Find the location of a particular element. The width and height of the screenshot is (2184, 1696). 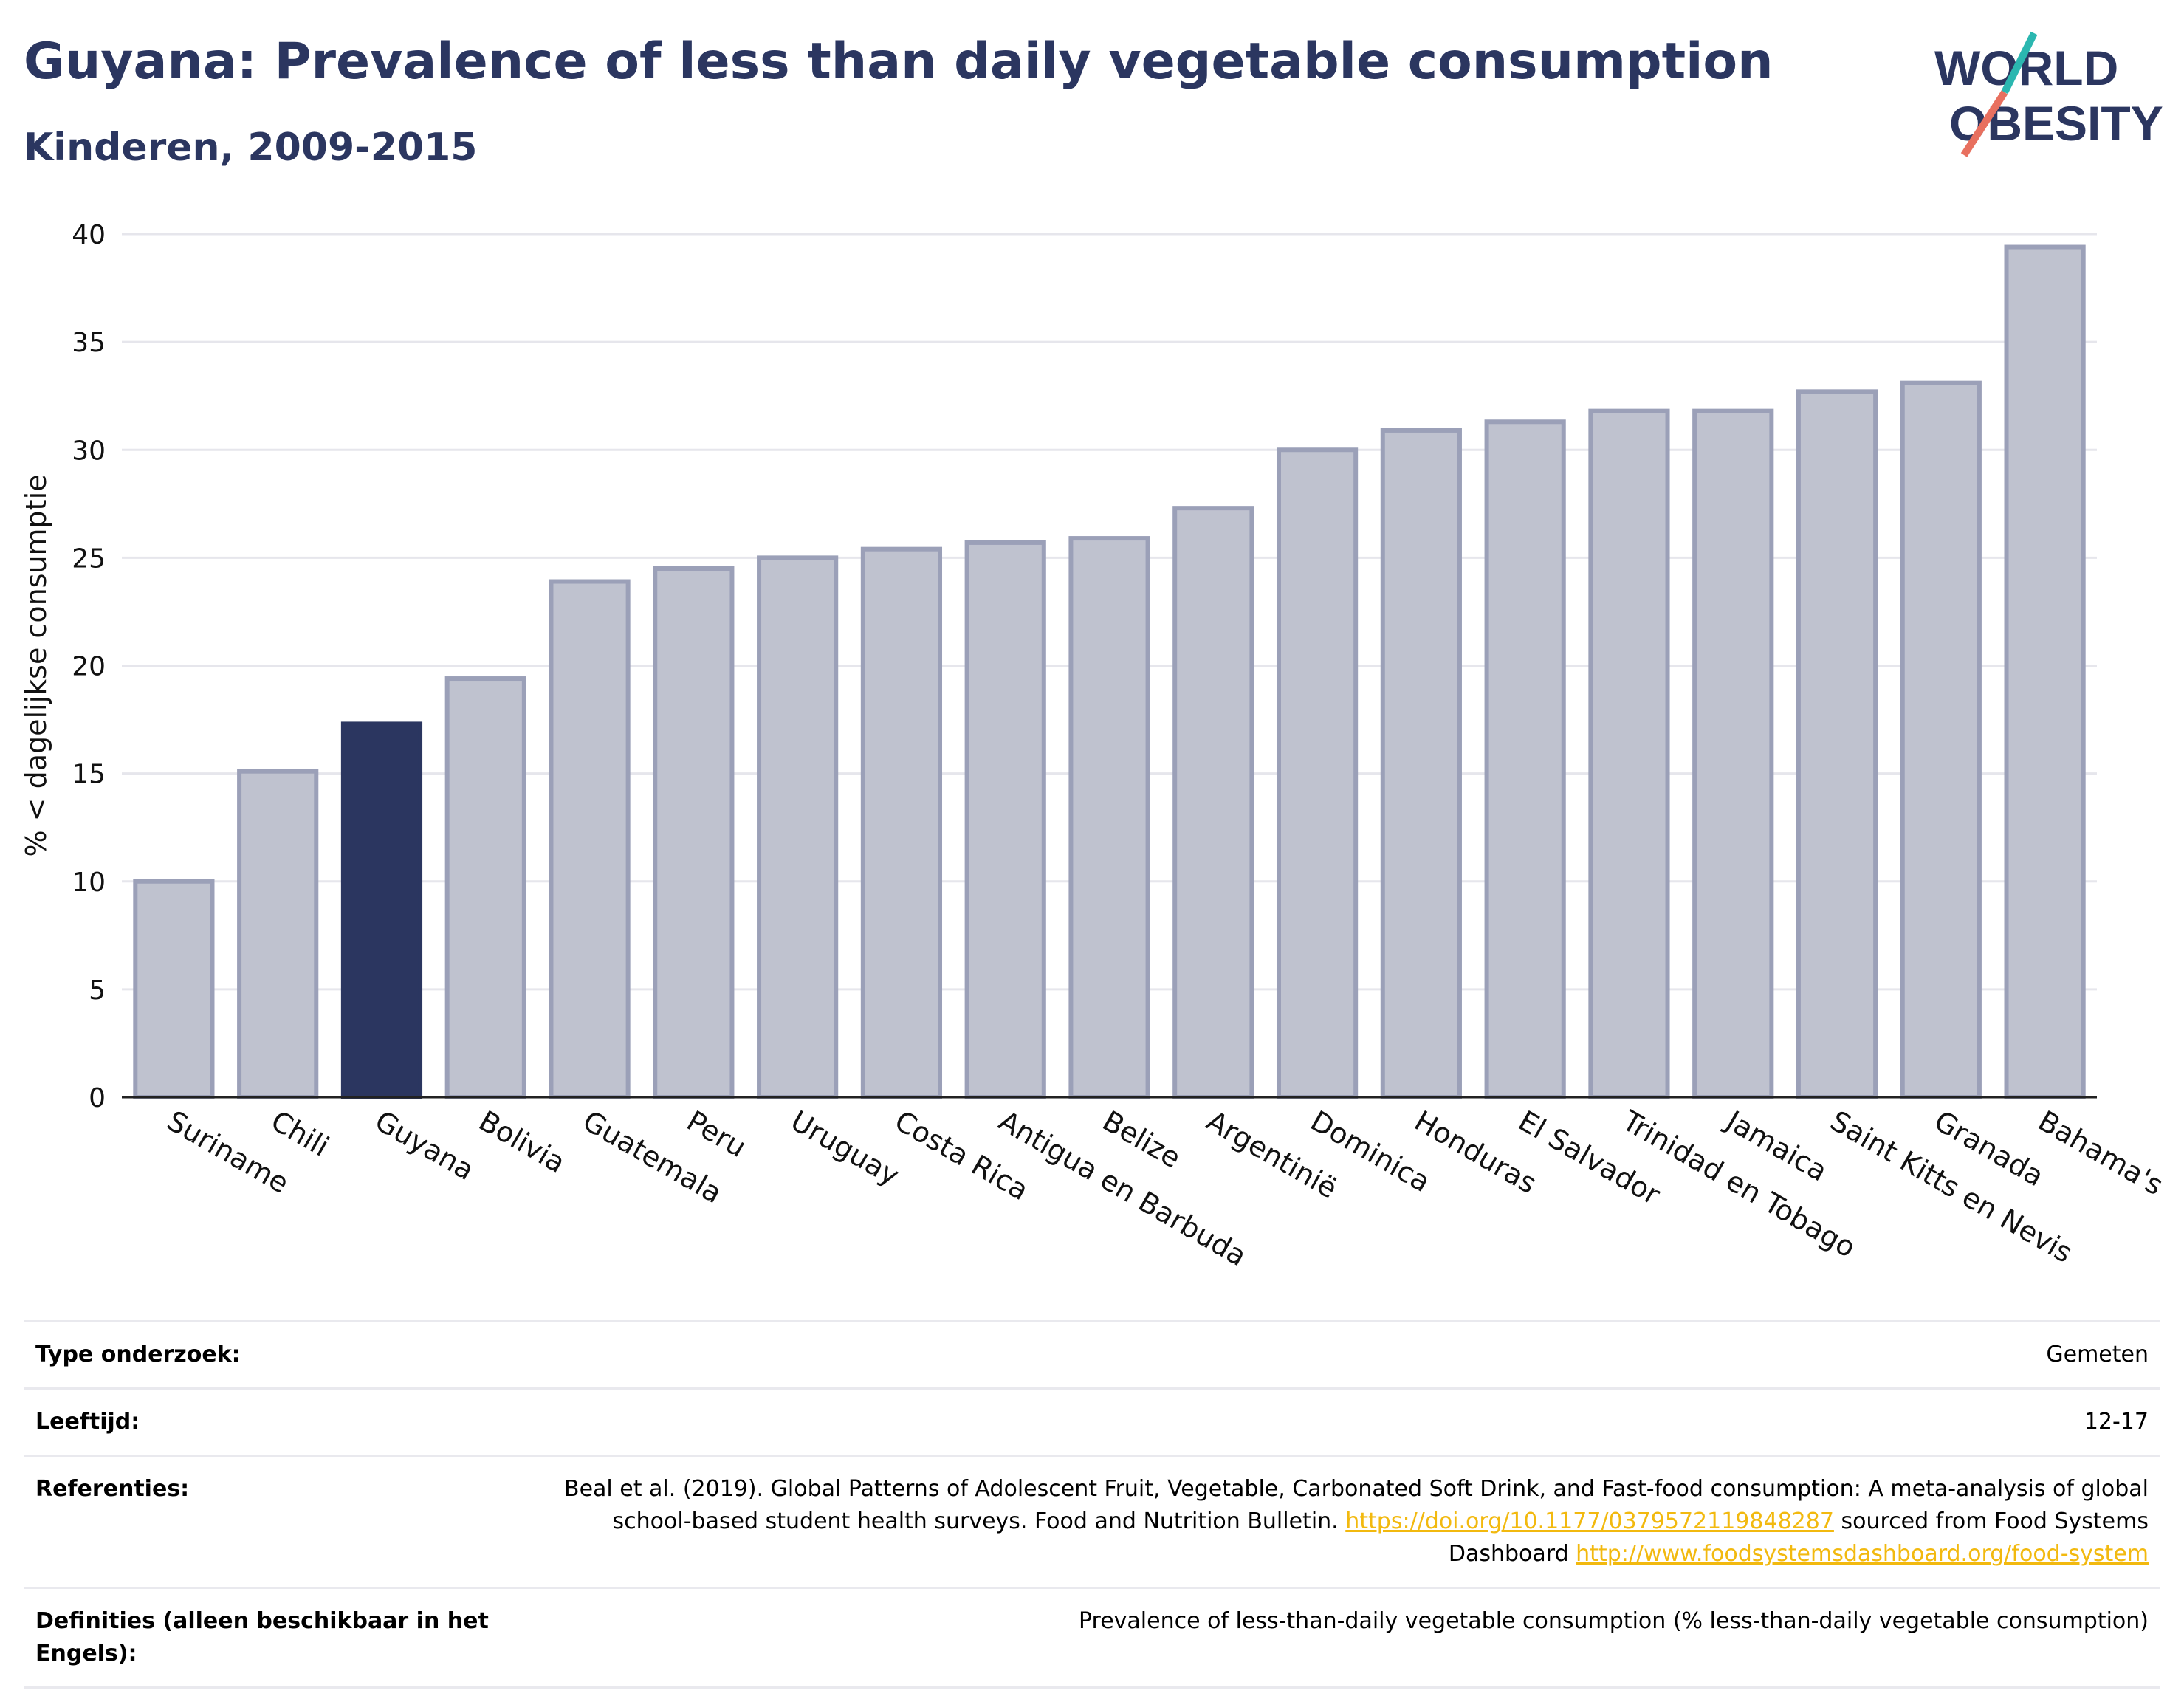

bar-bahama-s is located at coordinates (2045, 672).